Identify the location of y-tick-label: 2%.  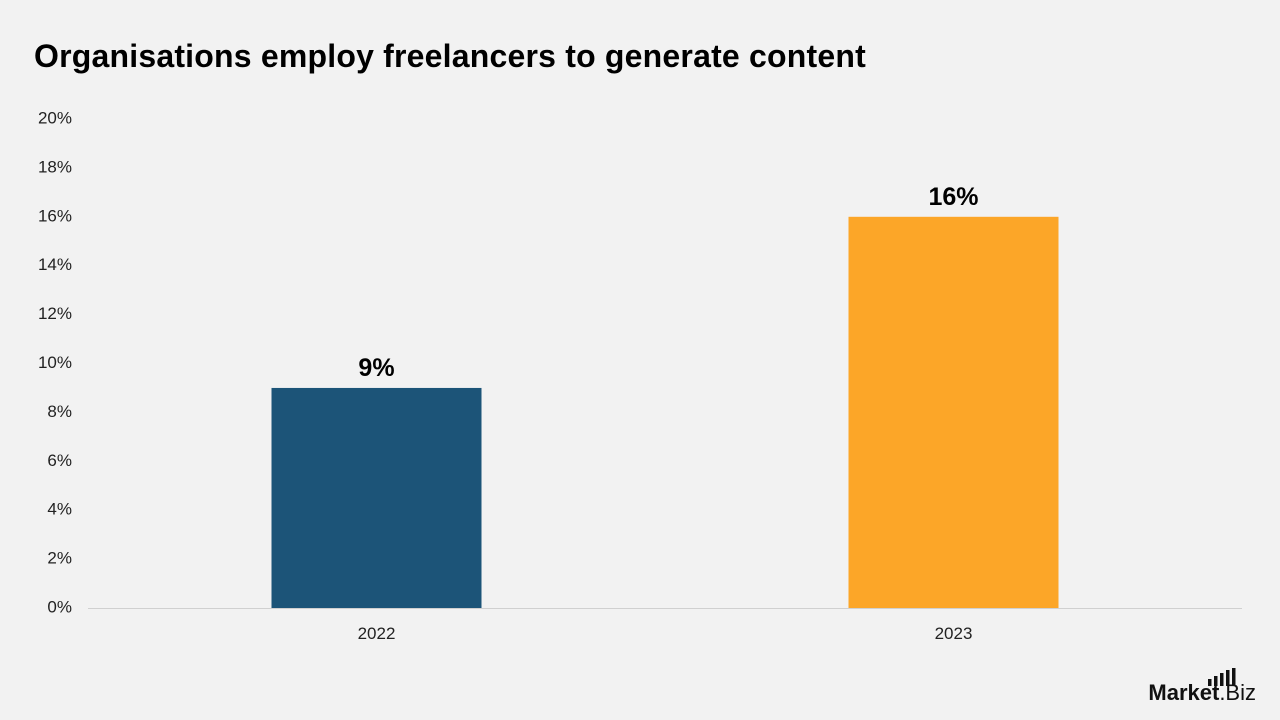
(59, 558).